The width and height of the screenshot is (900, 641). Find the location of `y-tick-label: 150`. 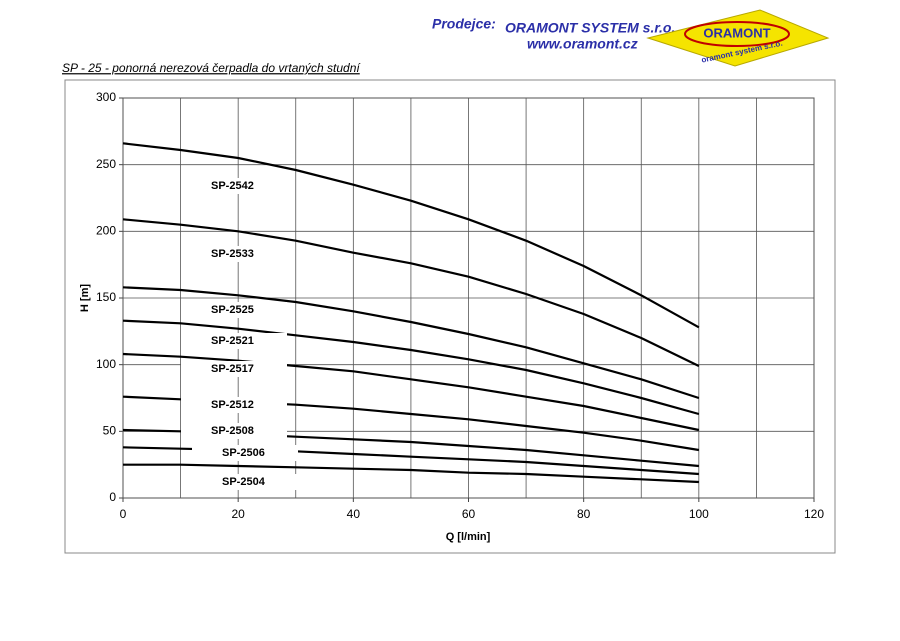

y-tick-label: 150 is located at coordinates (106, 297).